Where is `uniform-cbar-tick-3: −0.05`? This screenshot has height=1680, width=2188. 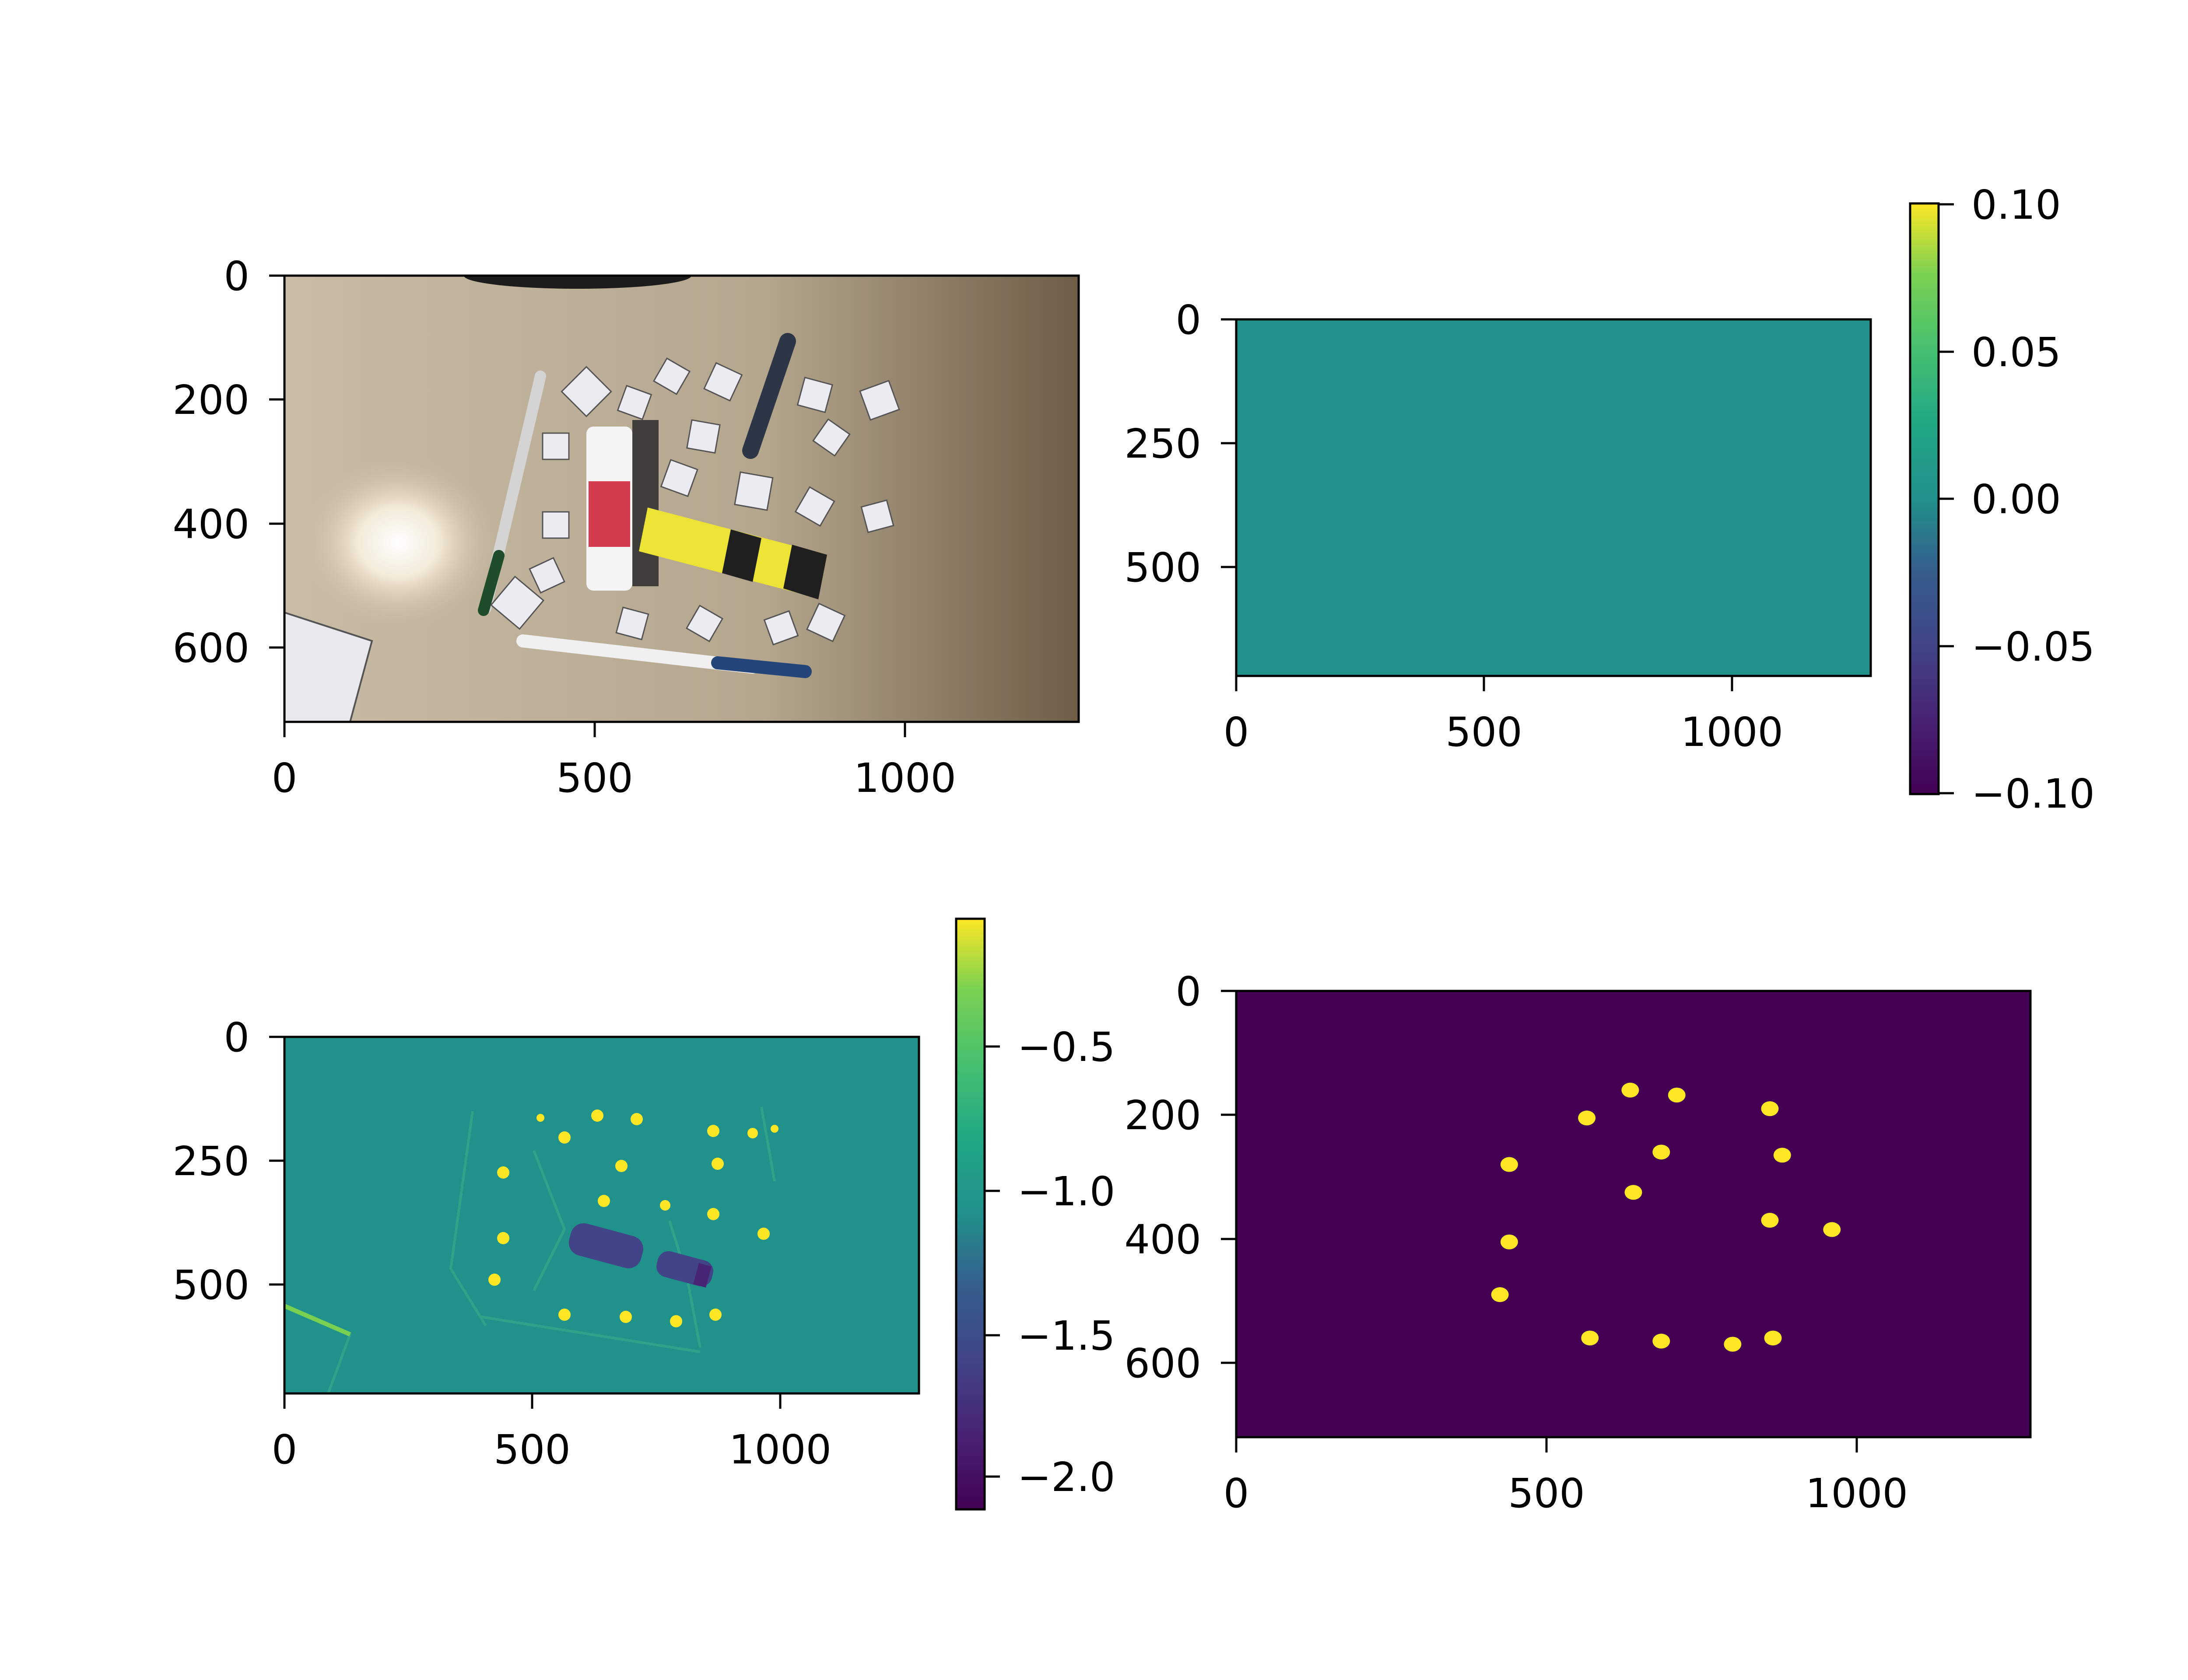 uniform-cbar-tick-3: −0.05 is located at coordinates (2033, 646).